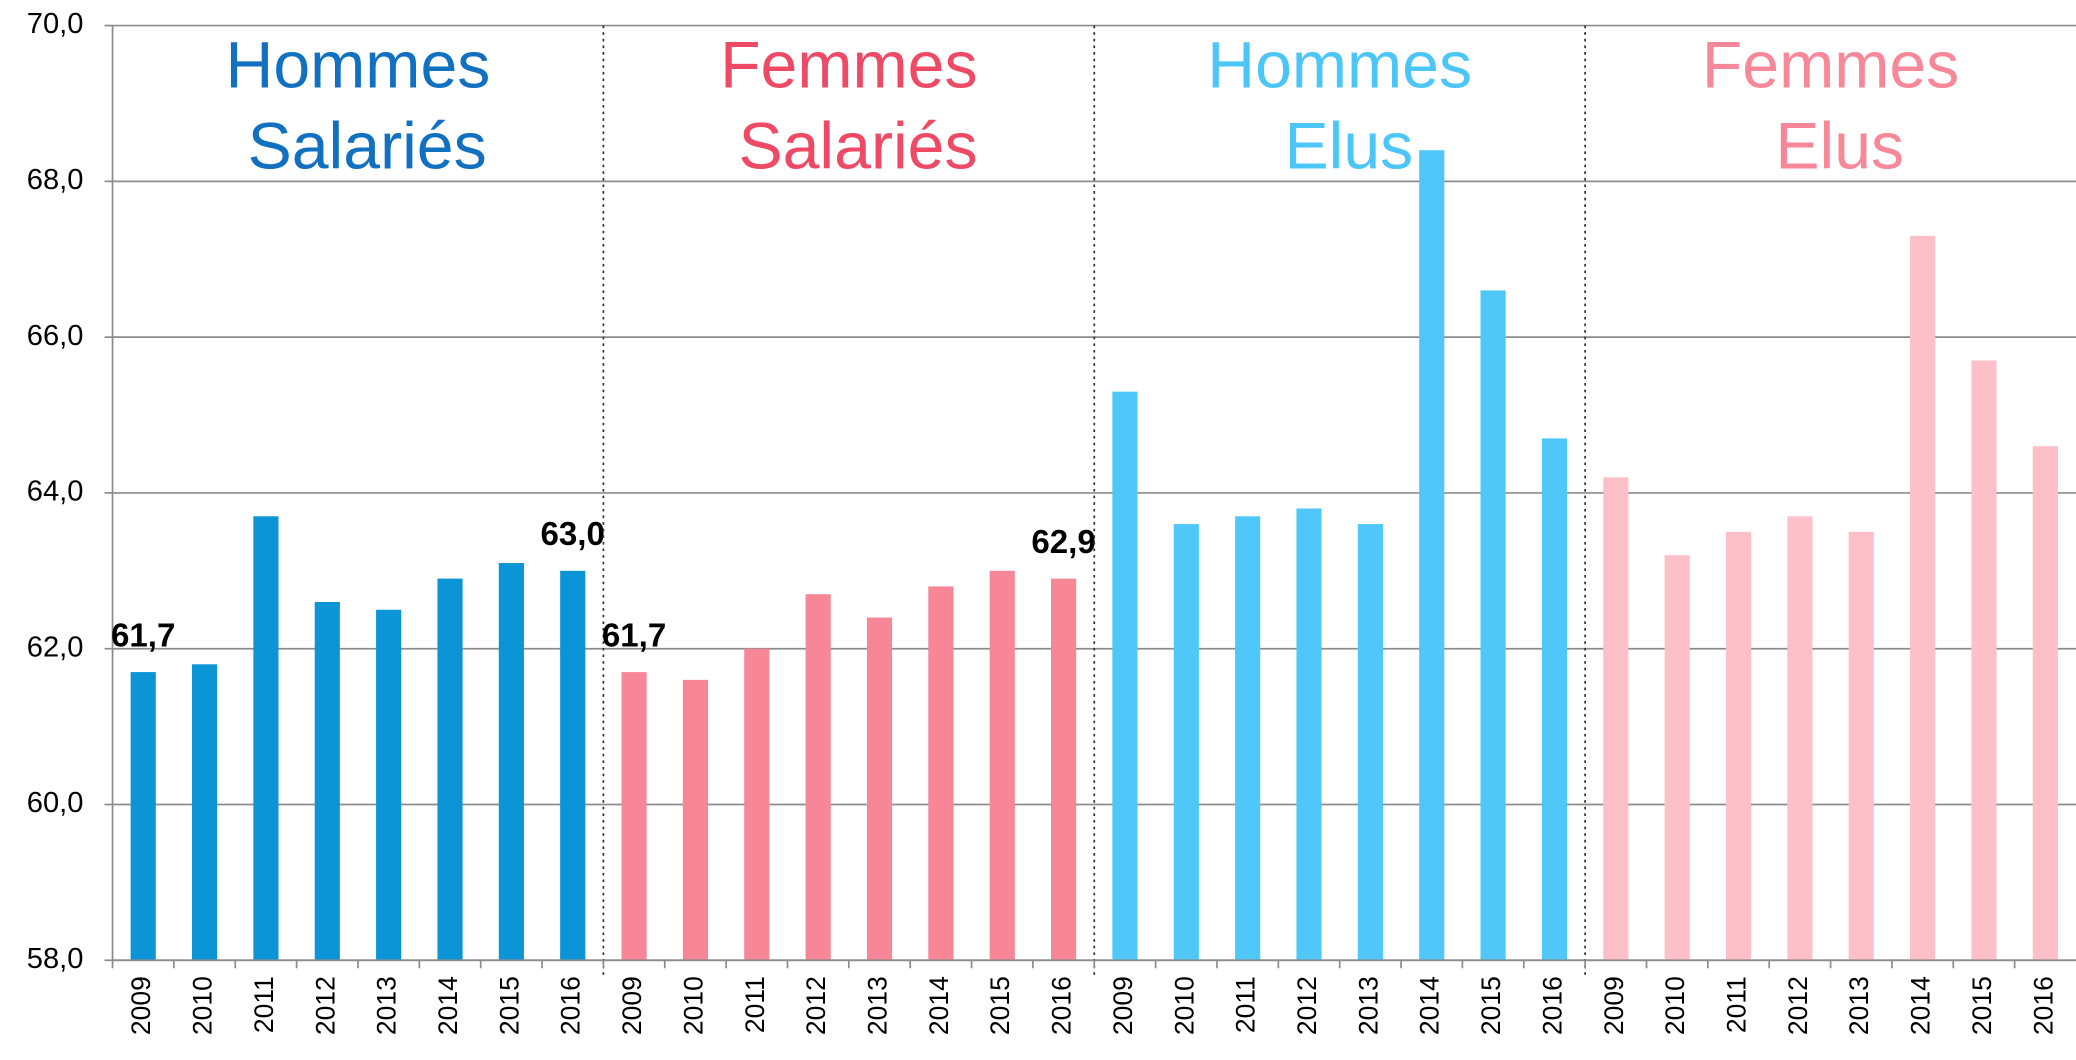 The image size is (2076, 1060). What do you see at coordinates (849, 106) in the screenshot?
I see `group-title: Femmes Salariés` at bounding box center [849, 106].